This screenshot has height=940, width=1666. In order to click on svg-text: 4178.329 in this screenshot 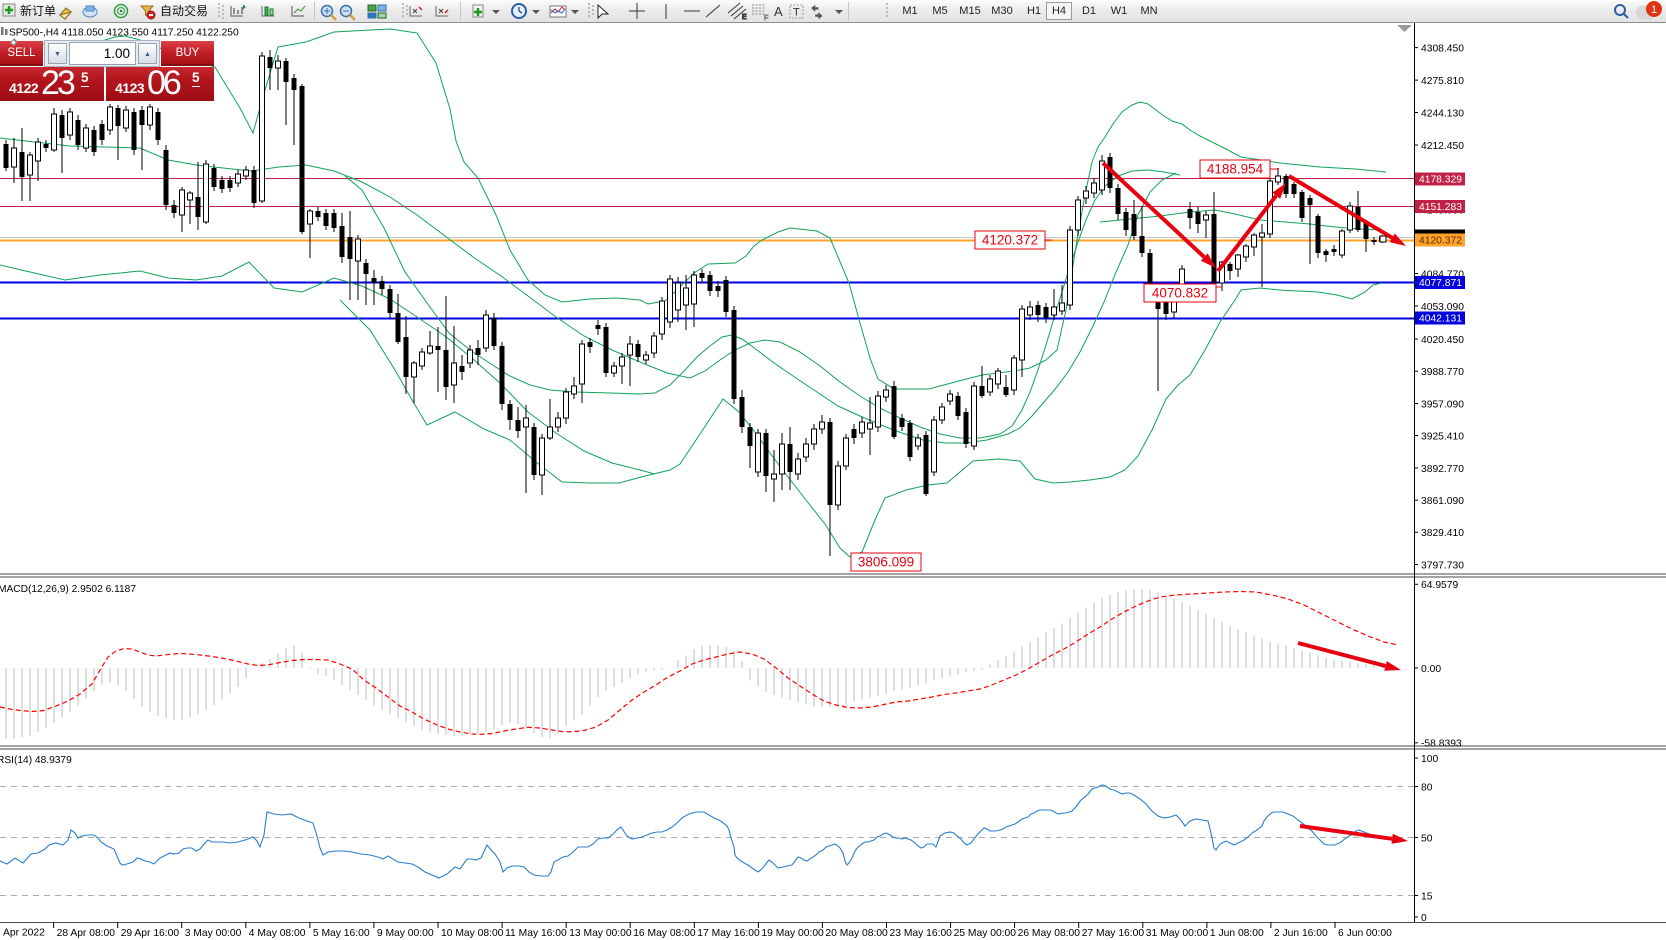, I will do `click(1440, 180)`.